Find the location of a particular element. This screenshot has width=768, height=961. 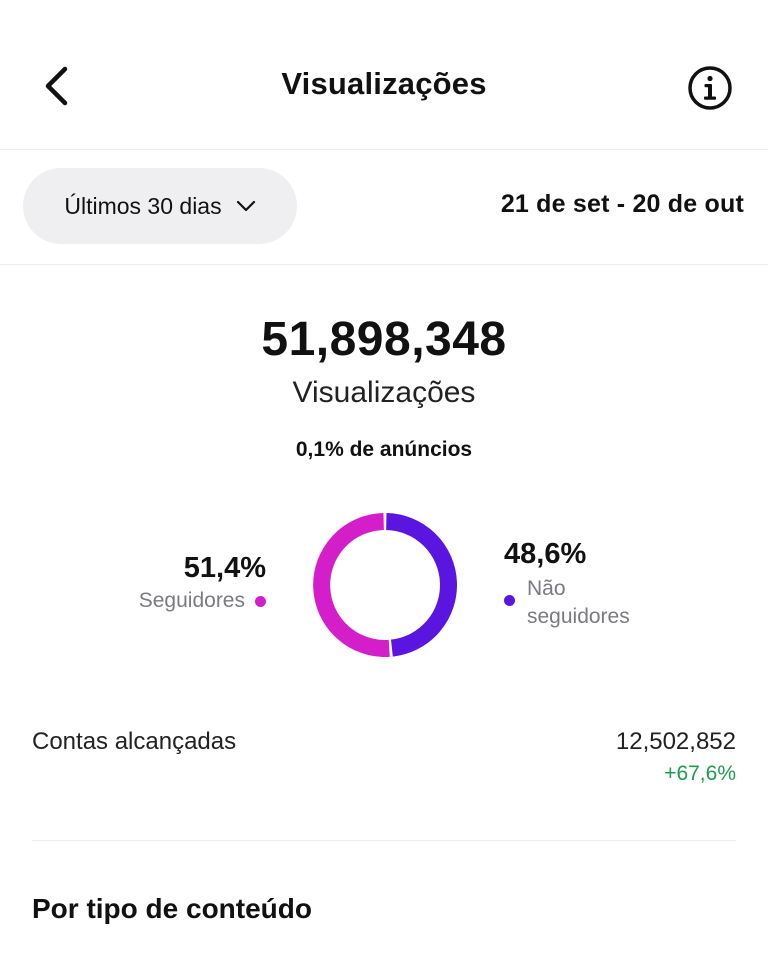

info-circle-icon is located at coordinates (710, 88).